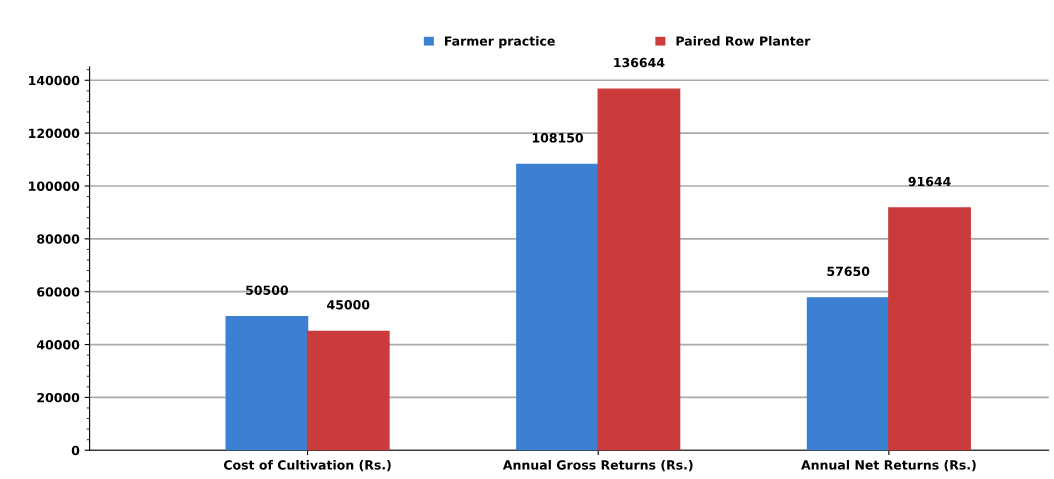 Image resolution: width=1054 pixels, height=479 pixels. Describe the element at coordinates (500, 42) in the screenshot. I see `legend-label: Farmer practice` at that location.